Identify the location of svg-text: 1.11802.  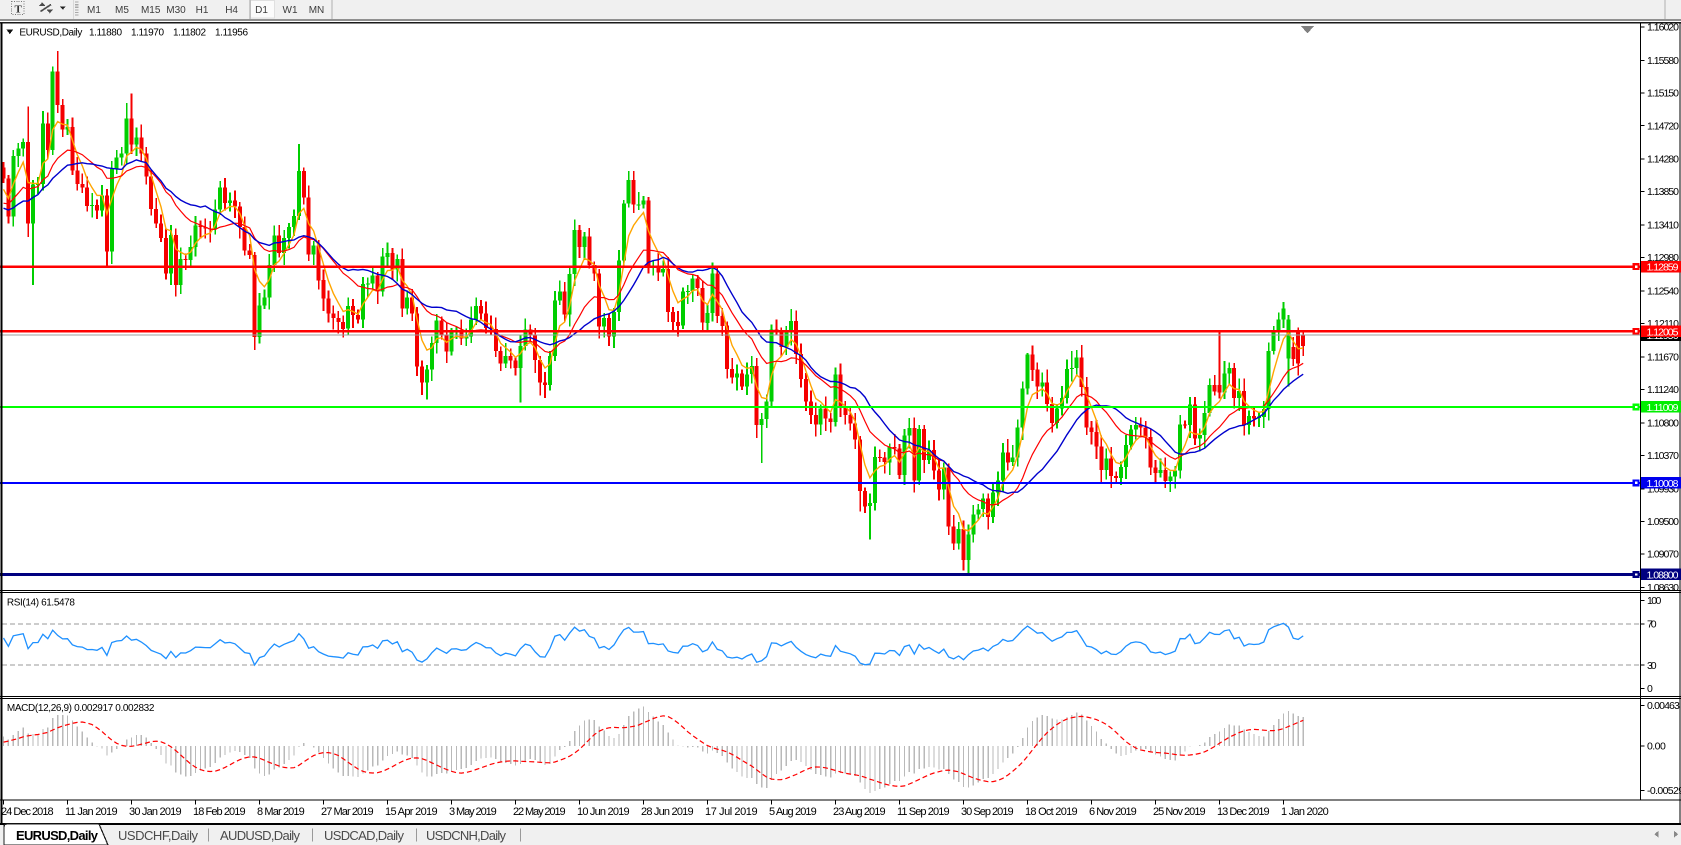
(189, 33).